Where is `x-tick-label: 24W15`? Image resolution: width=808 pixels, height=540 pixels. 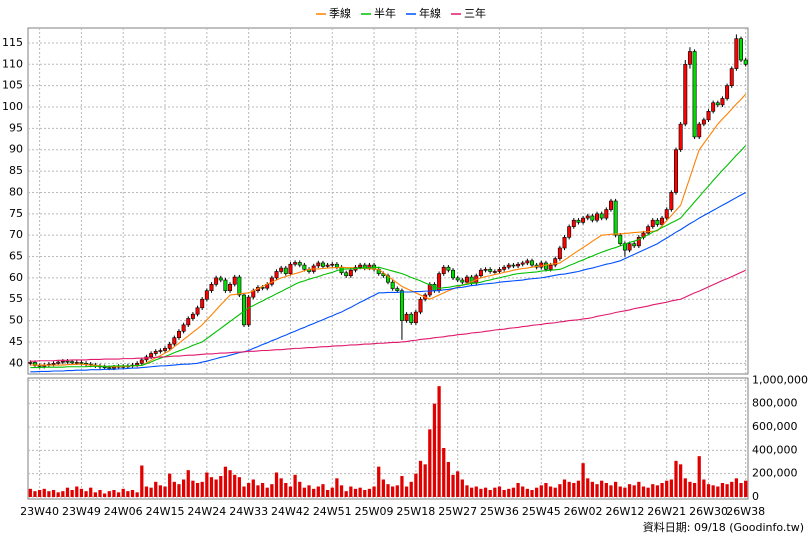 x-tick-label: 24W15 is located at coordinates (165, 511).